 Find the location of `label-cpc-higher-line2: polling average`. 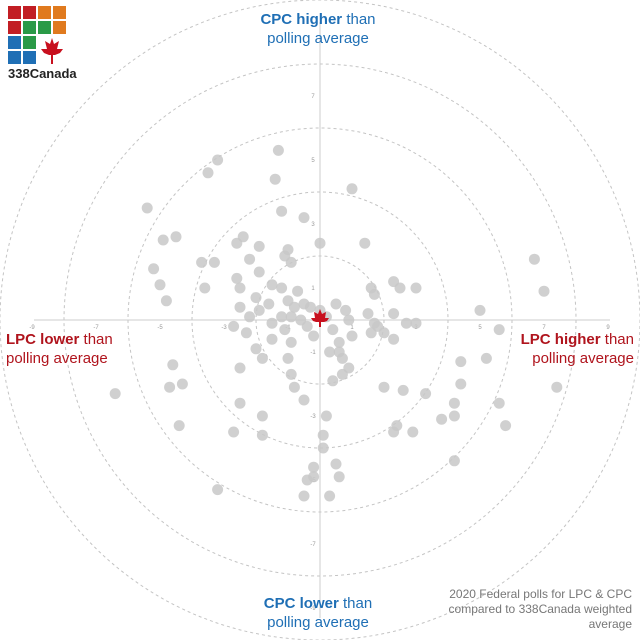

label-cpc-higher-line2: polling average is located at coordinates (318, 38).